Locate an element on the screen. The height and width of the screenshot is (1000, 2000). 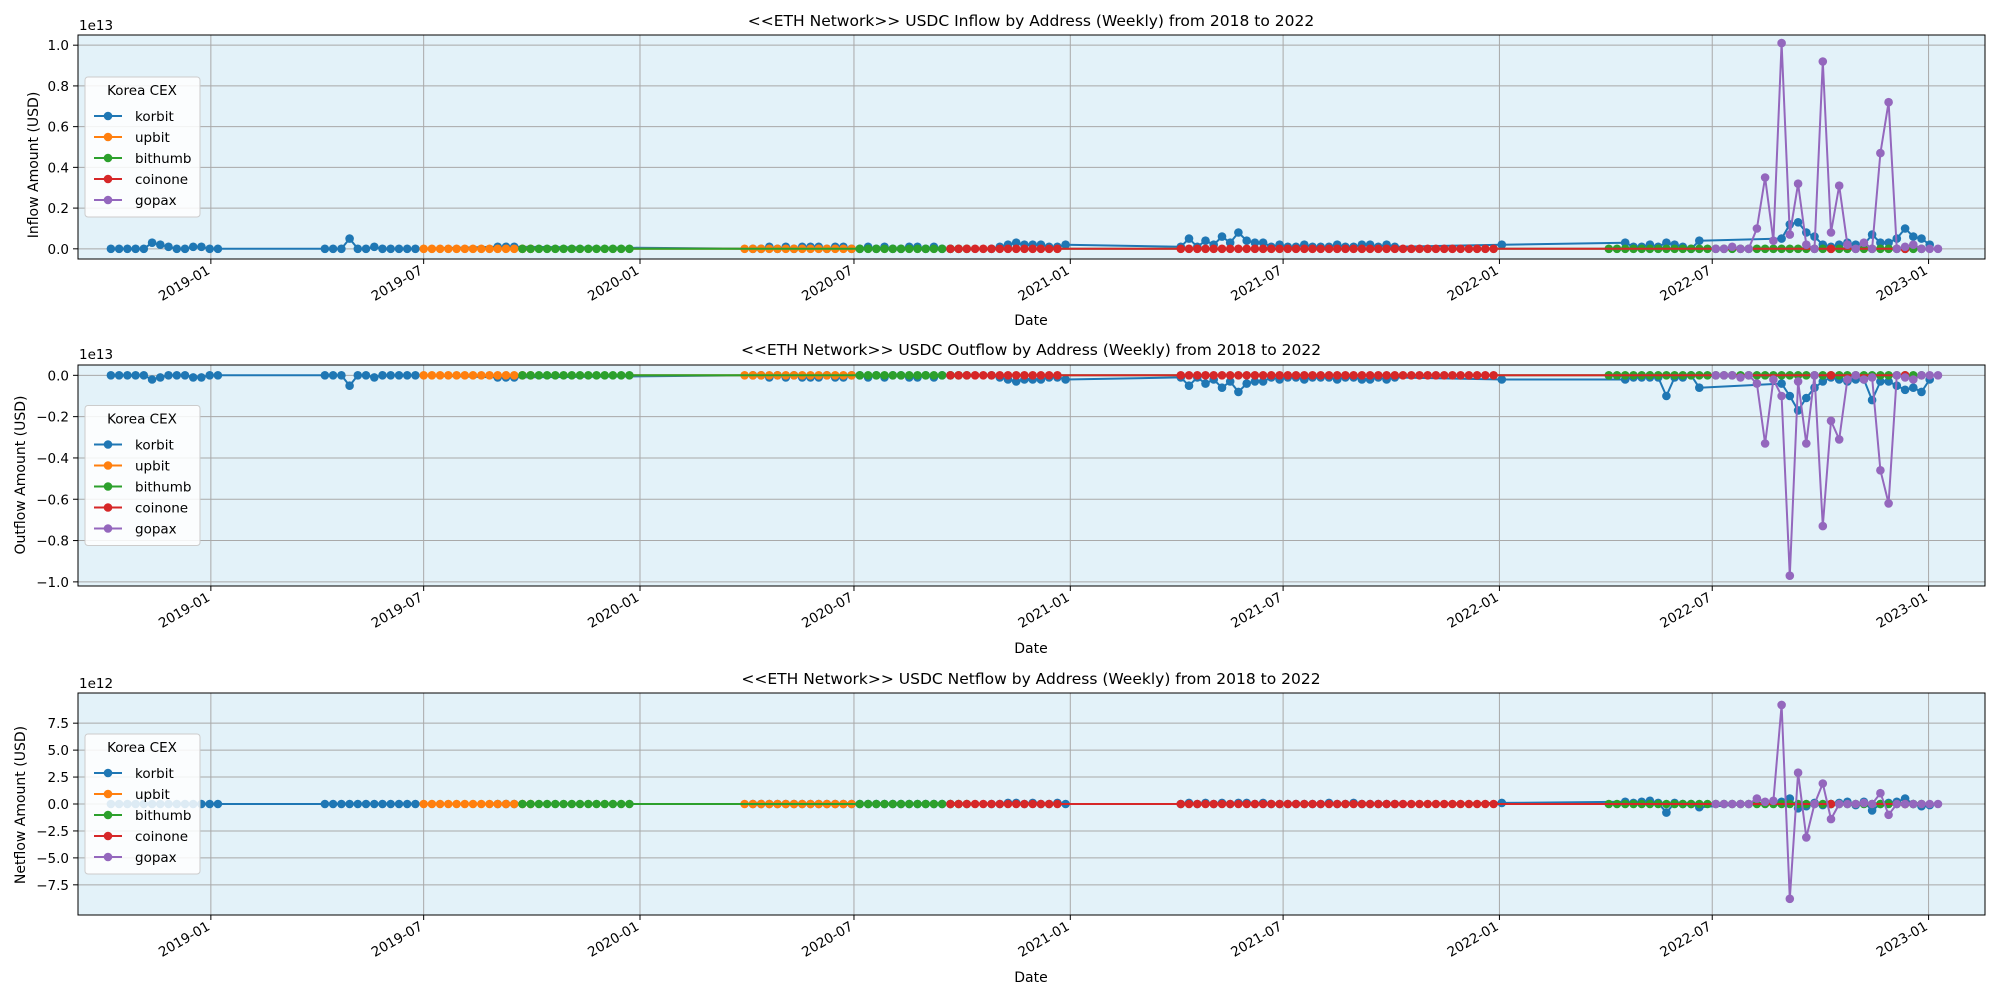
inflow-legend-swatch-marker-coinone is located at coordinates (108, 179).